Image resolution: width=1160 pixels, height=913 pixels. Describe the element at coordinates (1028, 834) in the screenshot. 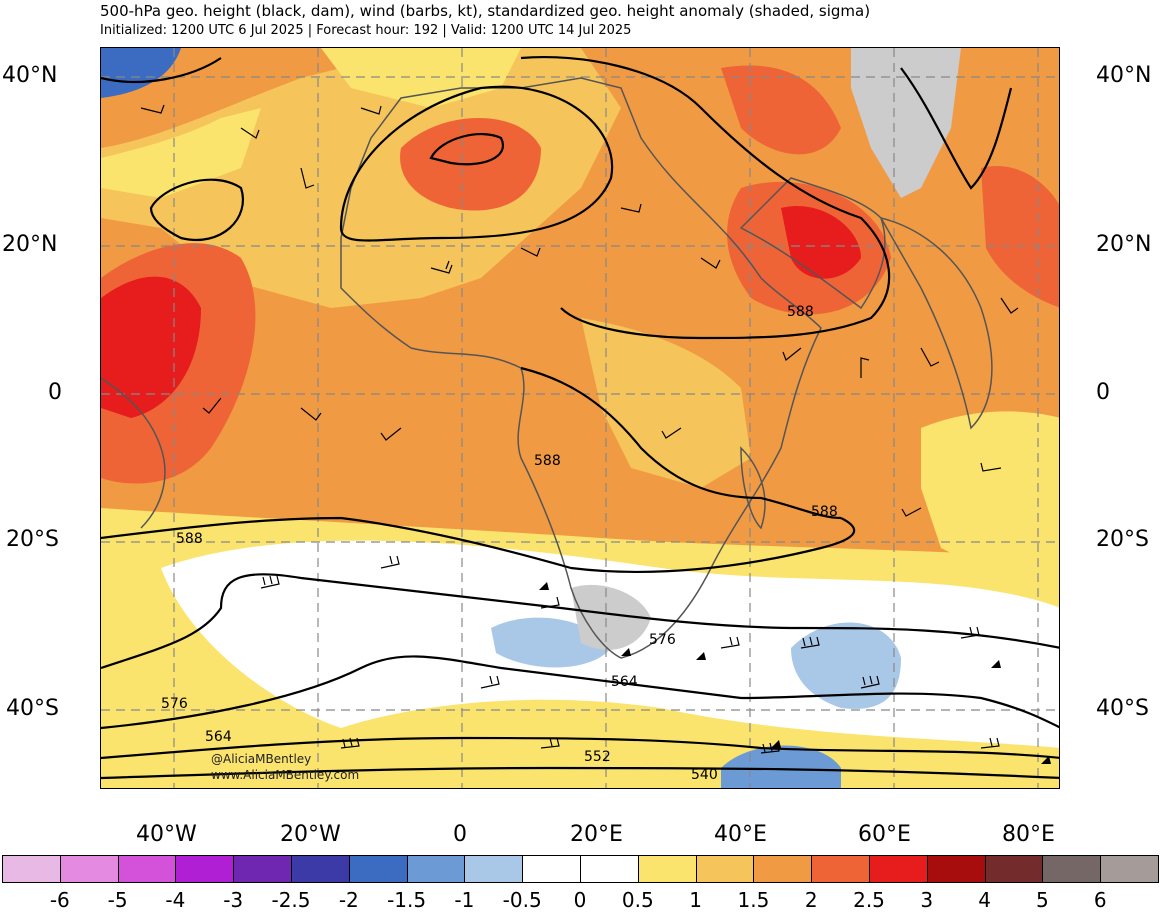

I see `lon-label-80e: 80°E` at that location.